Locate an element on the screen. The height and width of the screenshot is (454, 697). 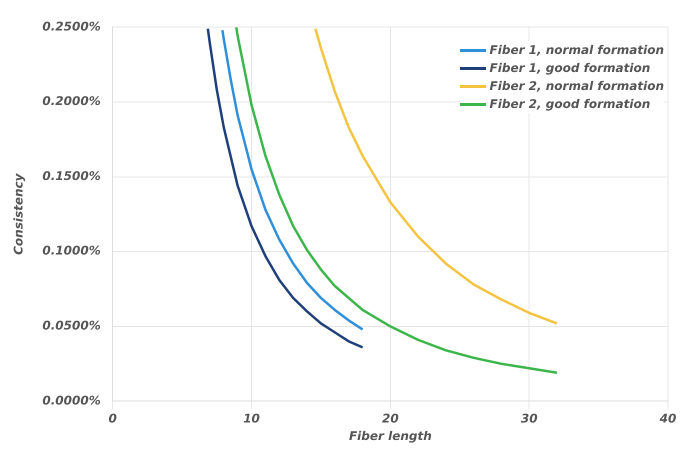
x-axis-title: Fiber length is located at coordinates (390, 435).